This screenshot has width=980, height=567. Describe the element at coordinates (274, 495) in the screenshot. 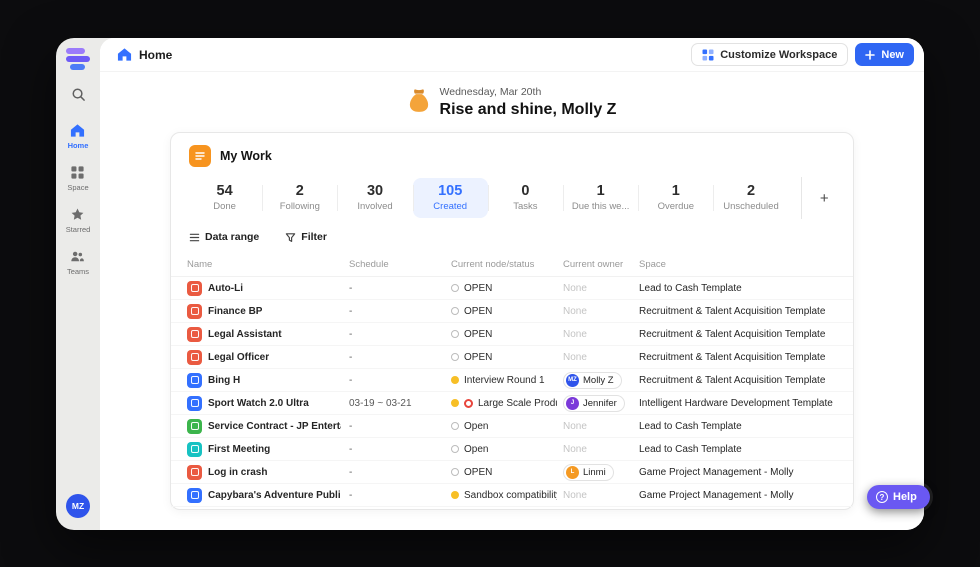

I see `work-item-title: Capybara's Adventure Publish` at that location.